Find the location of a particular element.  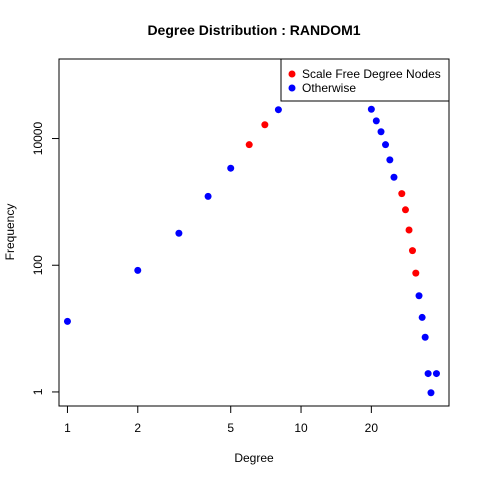

legend-label-scale-free: Scale Free Degree Nodes is located at coordinates (371, 74).